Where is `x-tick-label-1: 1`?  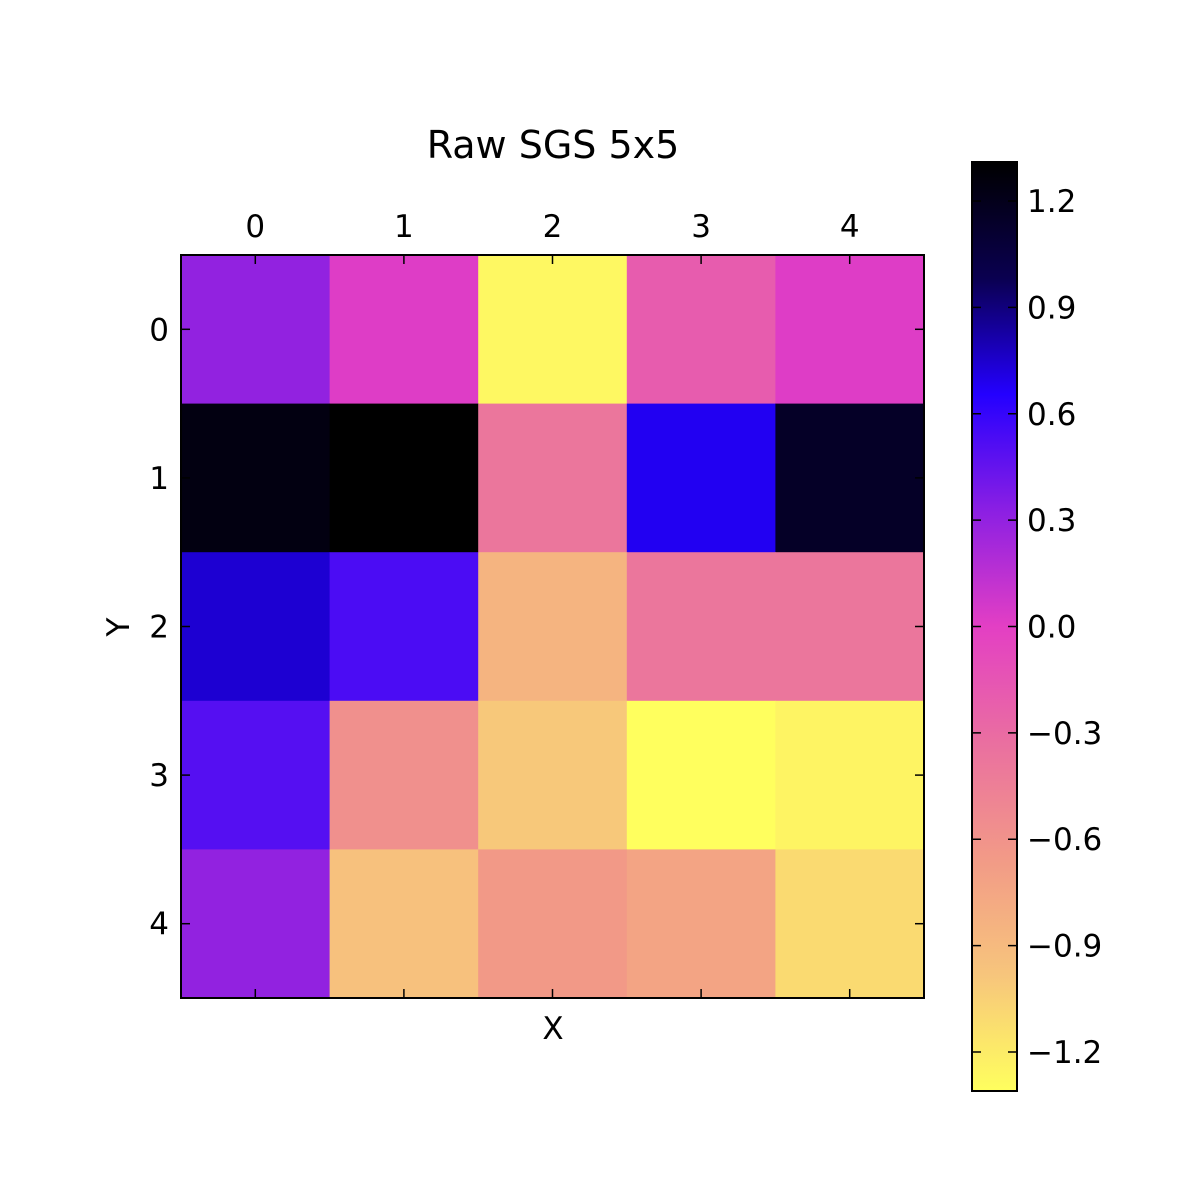 x-tick-label-1: 1 is located at coordinates (404, 227).